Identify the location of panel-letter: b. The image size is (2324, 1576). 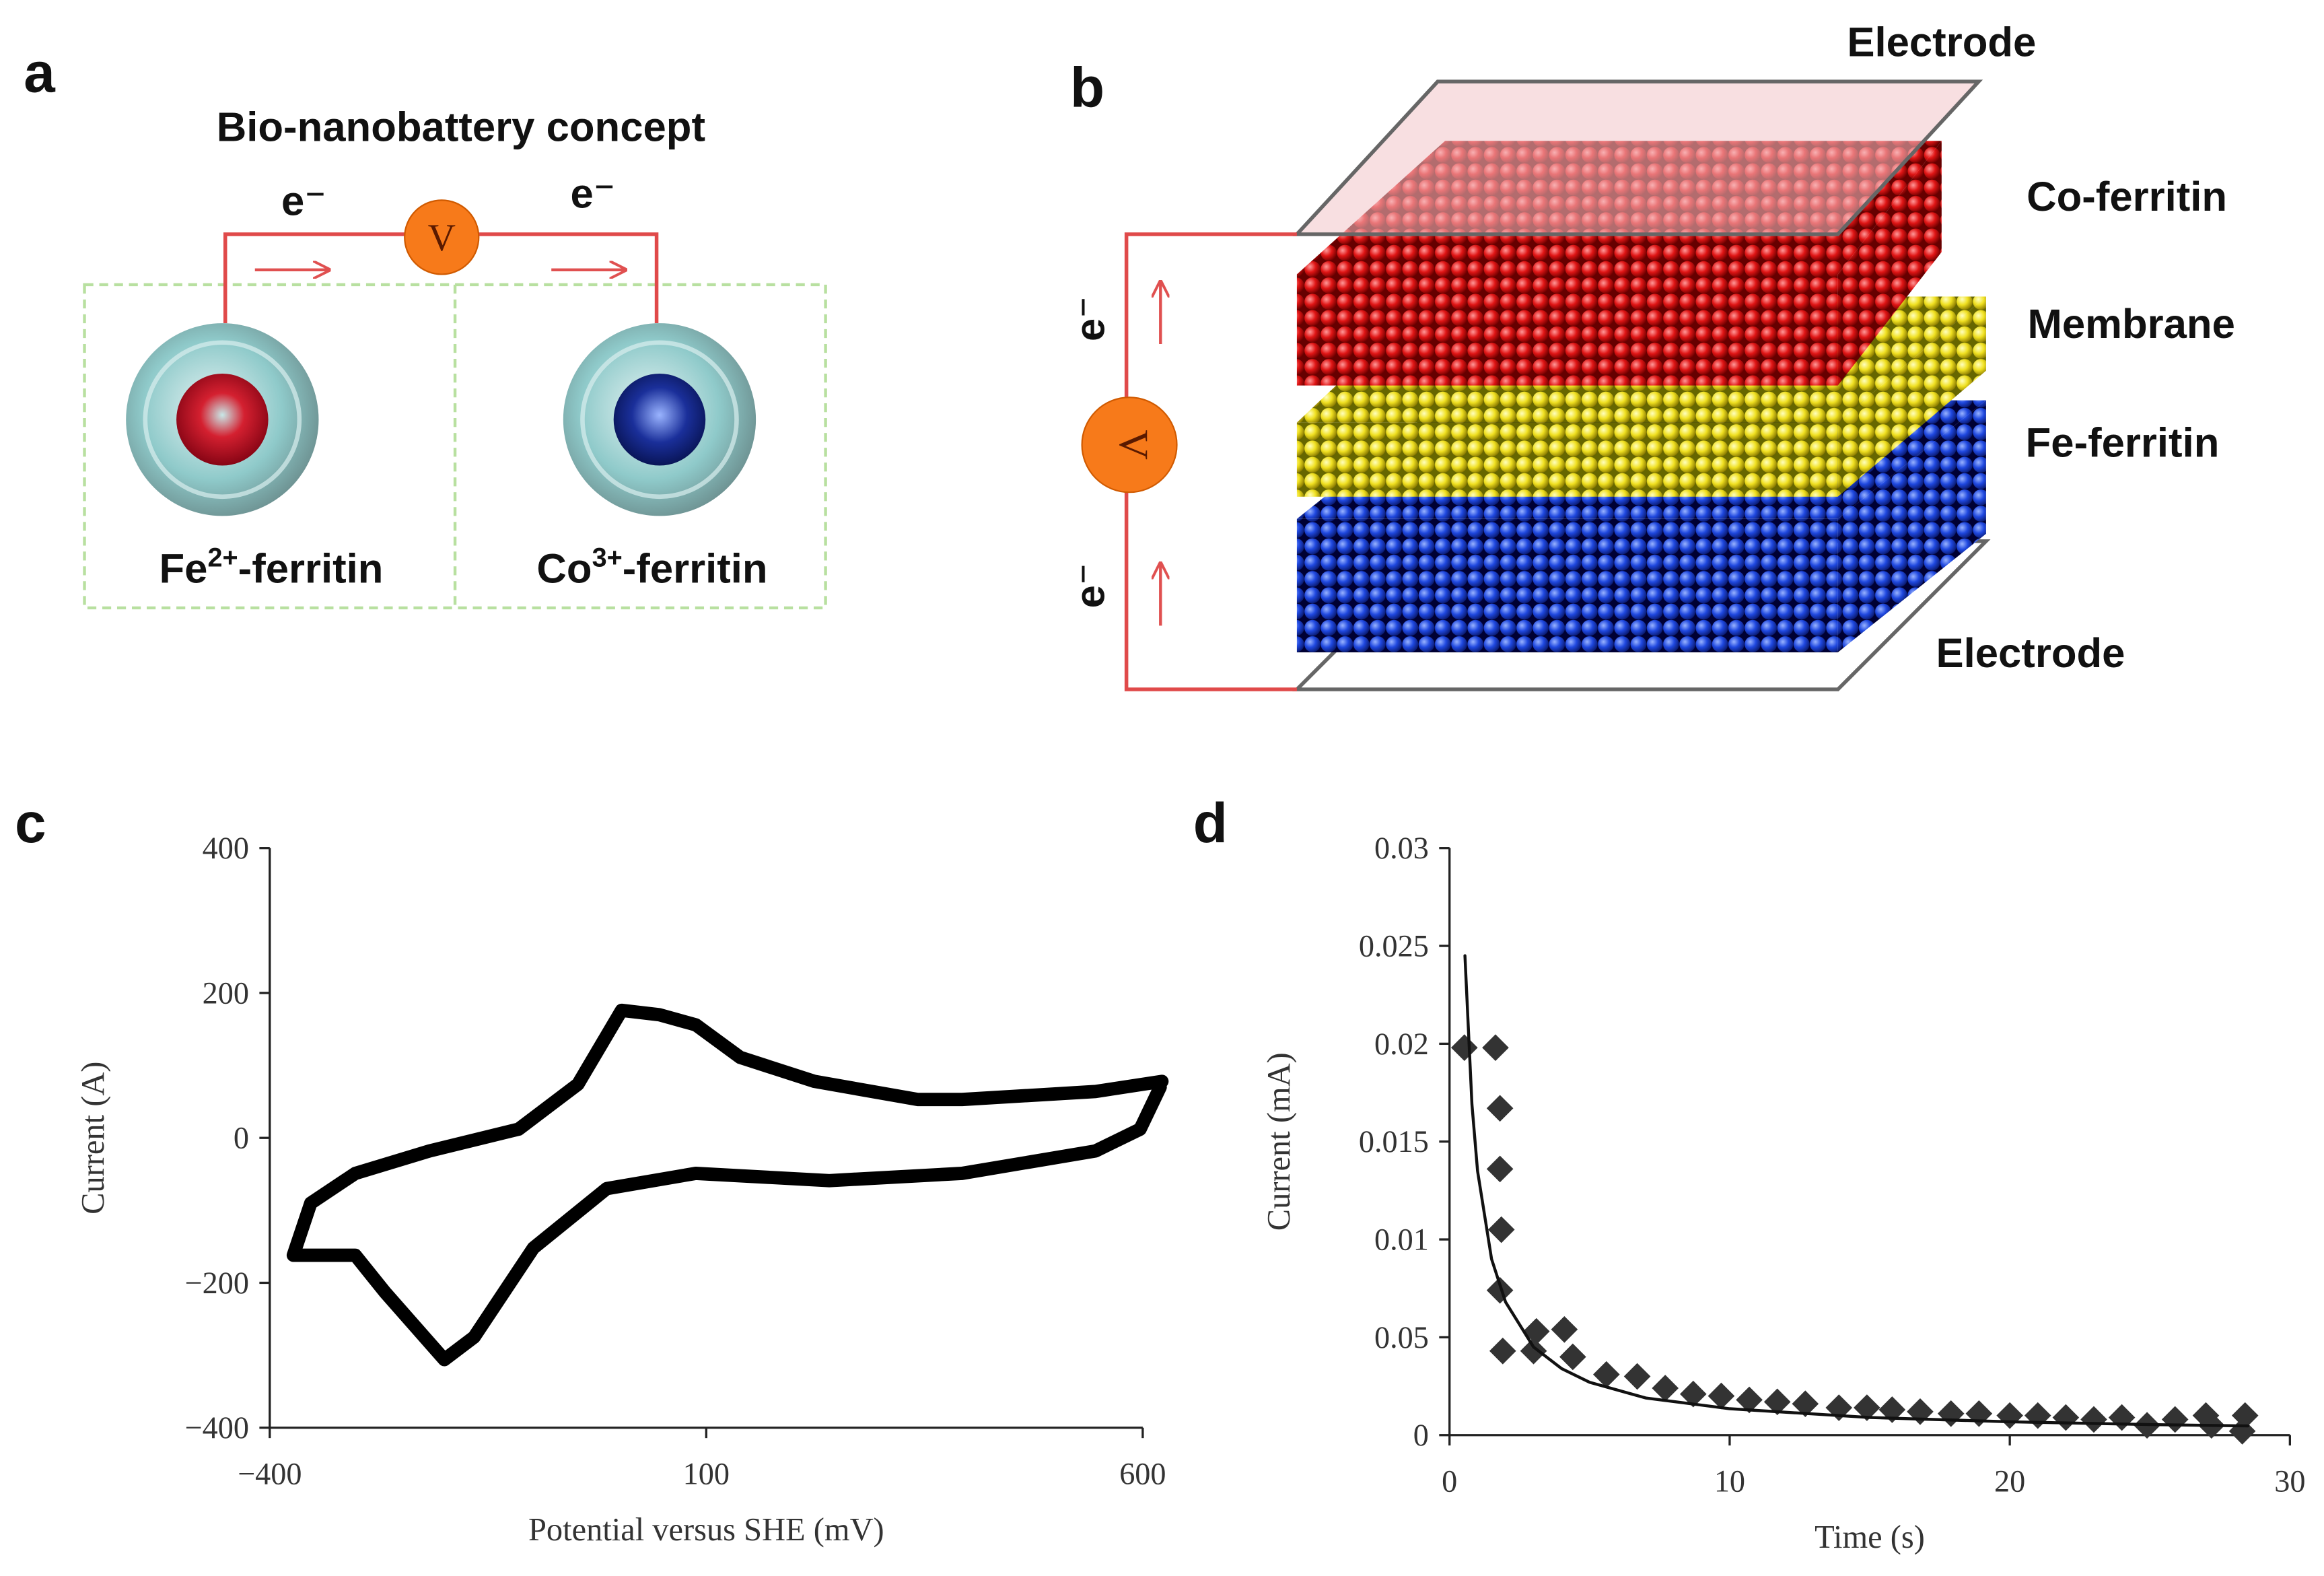
(1087, 88).